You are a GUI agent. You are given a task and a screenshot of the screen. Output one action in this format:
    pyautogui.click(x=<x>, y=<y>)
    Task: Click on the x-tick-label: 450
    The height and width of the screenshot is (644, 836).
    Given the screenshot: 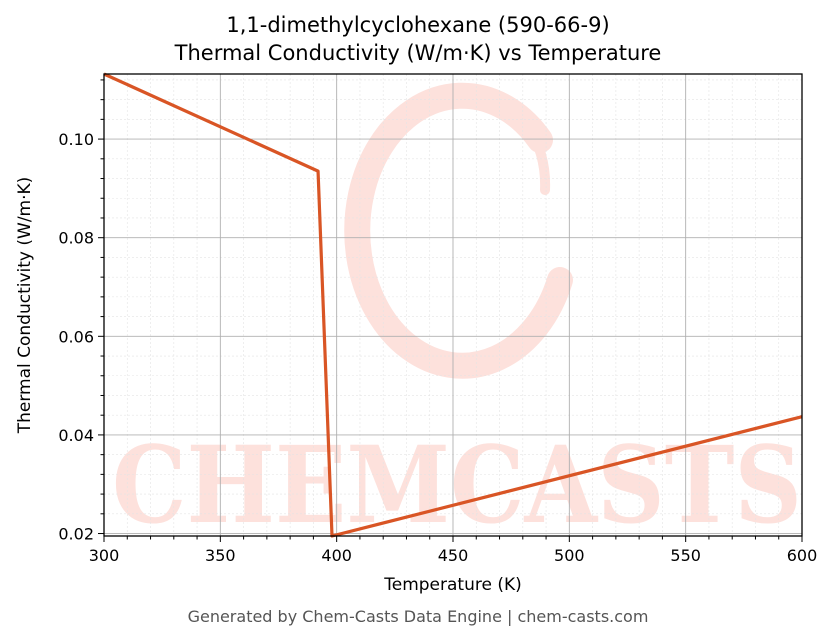 What is the action you would take?
    pyautogui.click(x=453, y=555)
    